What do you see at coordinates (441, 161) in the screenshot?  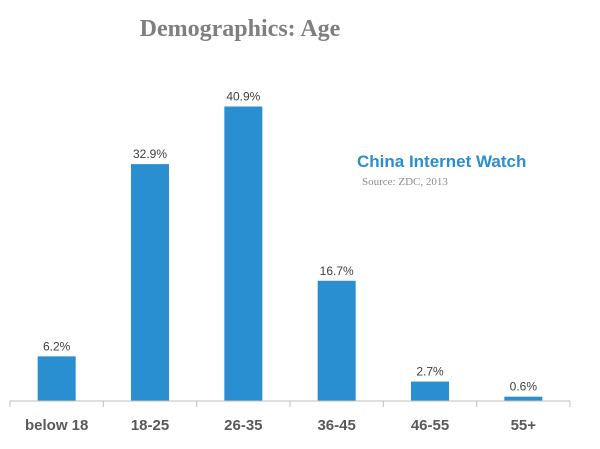 I see `watermark-logo-text: China Internet Watch` at bounding box center [441, 161].